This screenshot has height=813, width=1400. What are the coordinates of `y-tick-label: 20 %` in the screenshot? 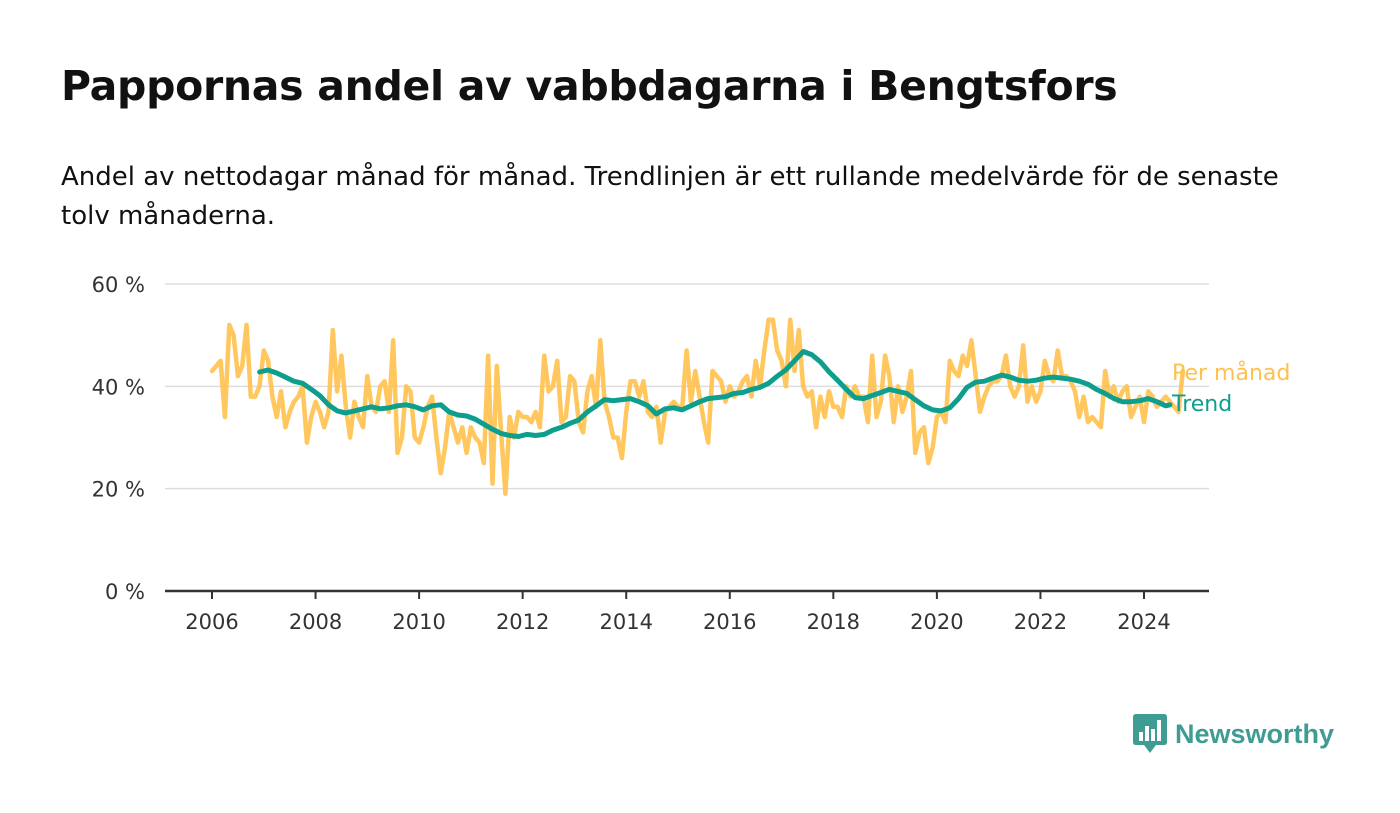 It's located at (118, 490).